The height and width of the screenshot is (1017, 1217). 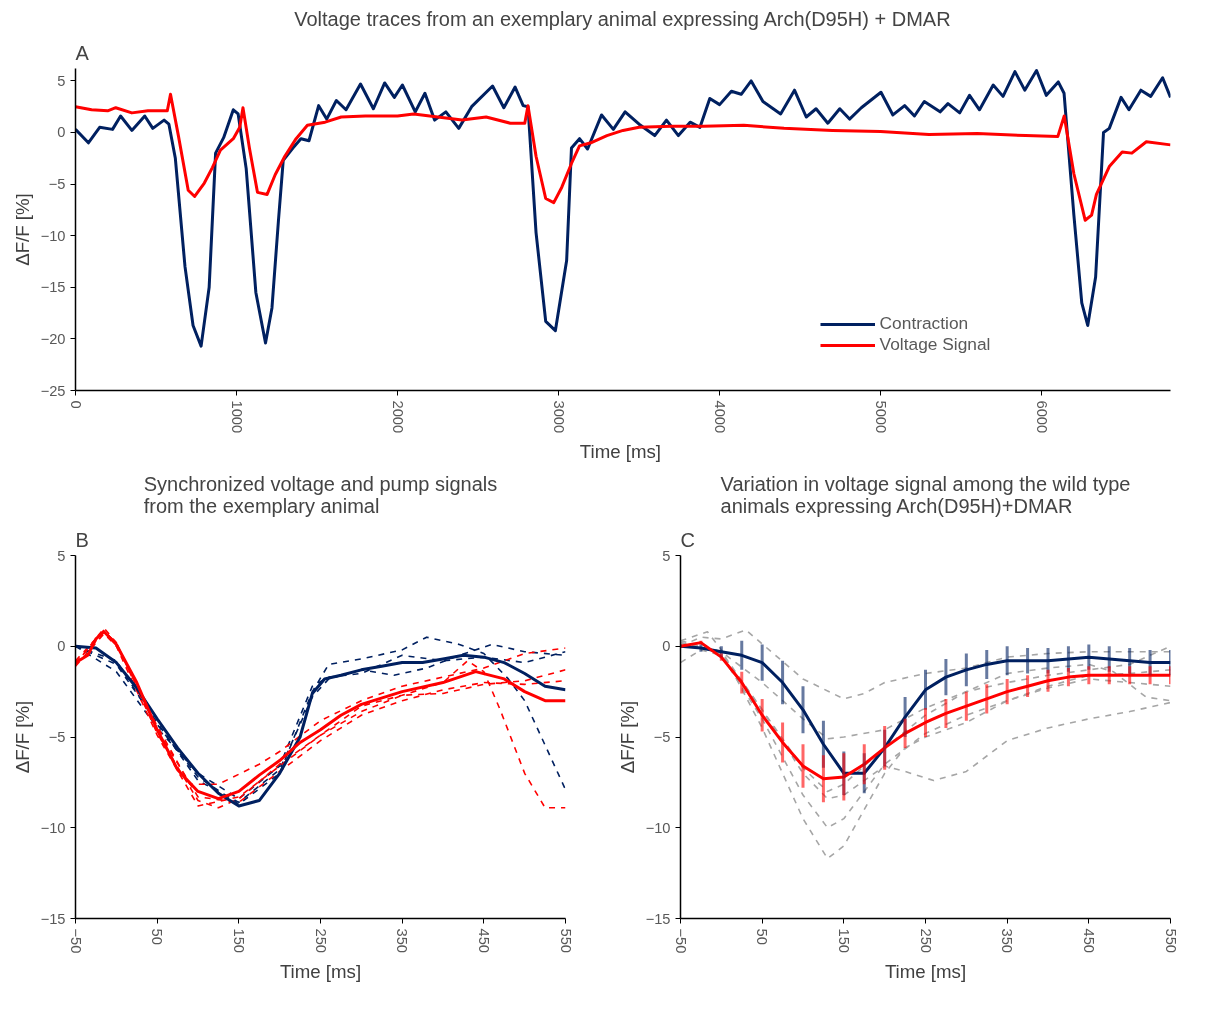 I want to click on legend-label: Contraction, so click(x=924, y=323).